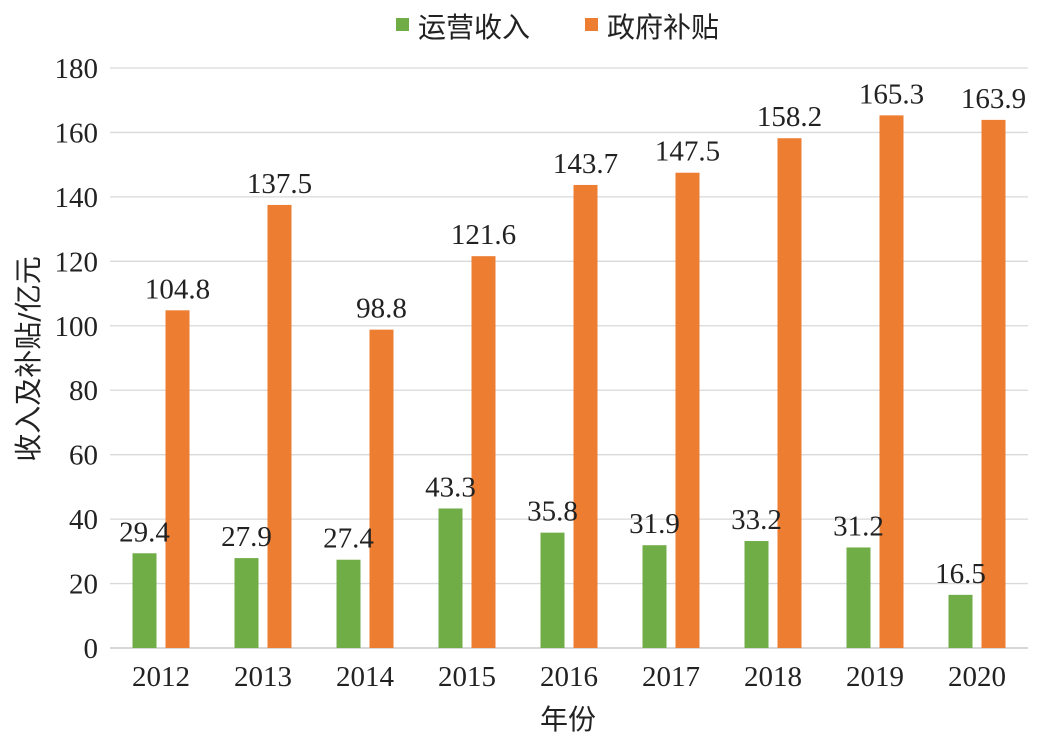  I want to click on y-tick-label: 100, so click(77, 327).